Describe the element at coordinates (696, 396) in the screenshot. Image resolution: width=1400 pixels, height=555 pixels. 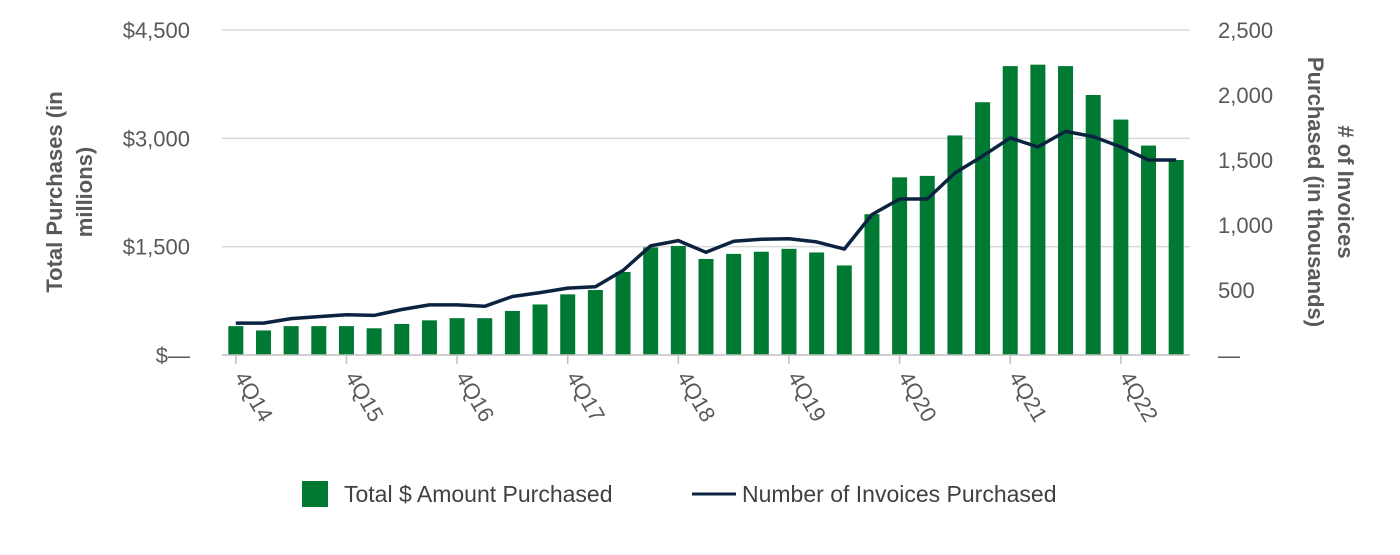
I see `x-tick-label: 4Q18` at that location.